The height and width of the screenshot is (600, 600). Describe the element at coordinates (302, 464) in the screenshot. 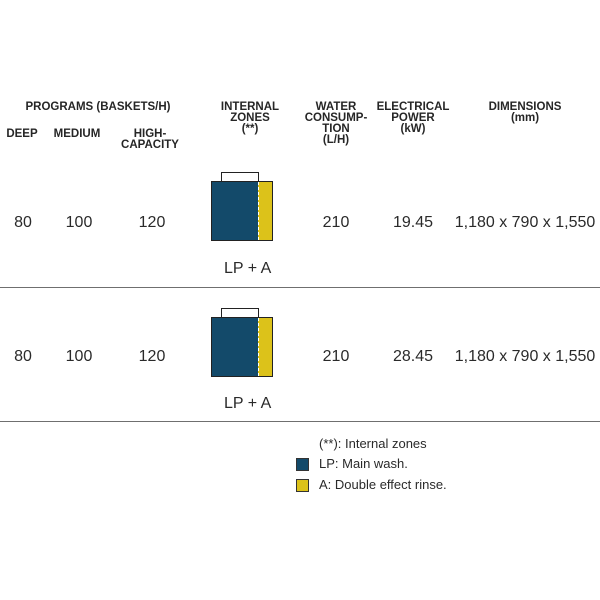

I see `lp-swatch` at that location.